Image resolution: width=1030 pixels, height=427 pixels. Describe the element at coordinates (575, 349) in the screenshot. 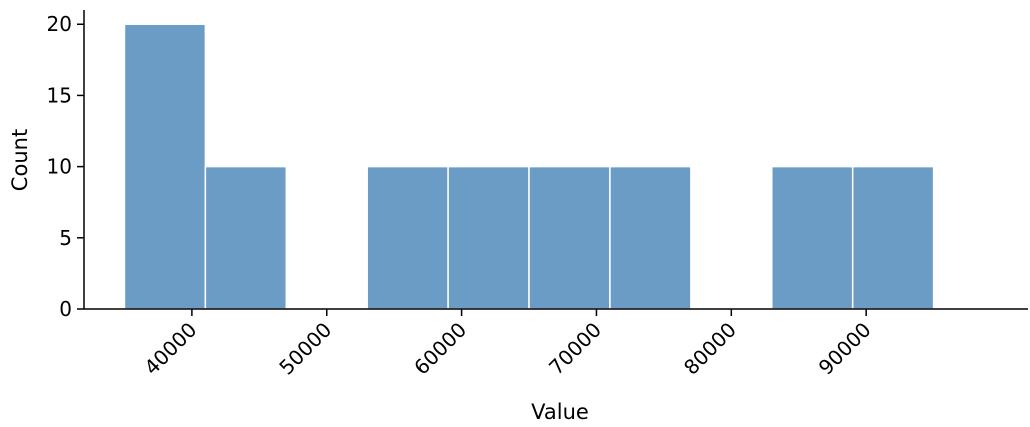

I see `x-tick-label: 70000` at that location.